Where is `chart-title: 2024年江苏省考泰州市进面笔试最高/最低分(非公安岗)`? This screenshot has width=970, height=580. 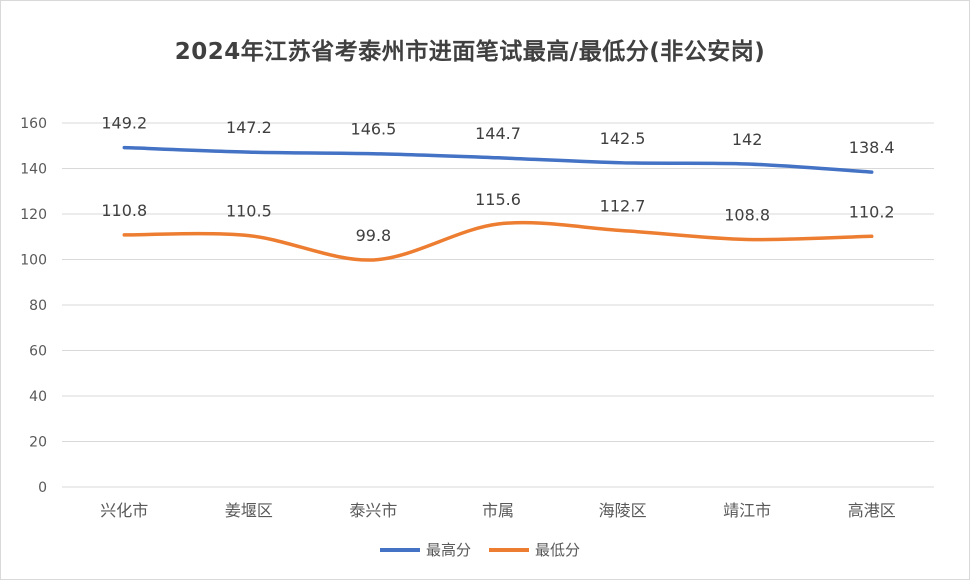
chart-title: 2024年江苏省考泰州市进面笔试最高/最低分(非公安岗) is located at coordinates (470, 52).